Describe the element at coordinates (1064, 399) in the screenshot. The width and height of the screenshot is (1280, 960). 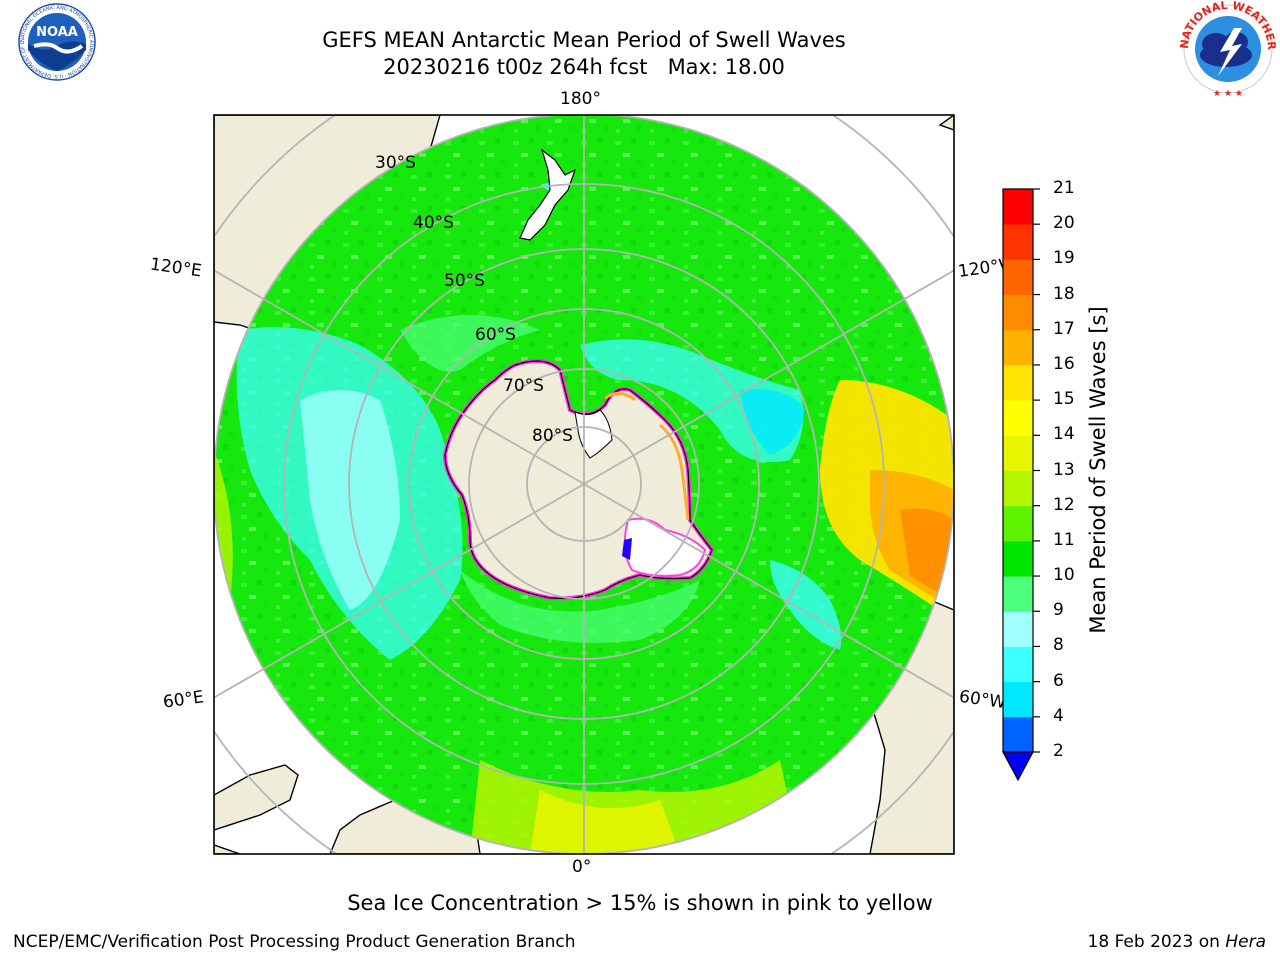
I see `colorbar-tick-label: 15` at that location.